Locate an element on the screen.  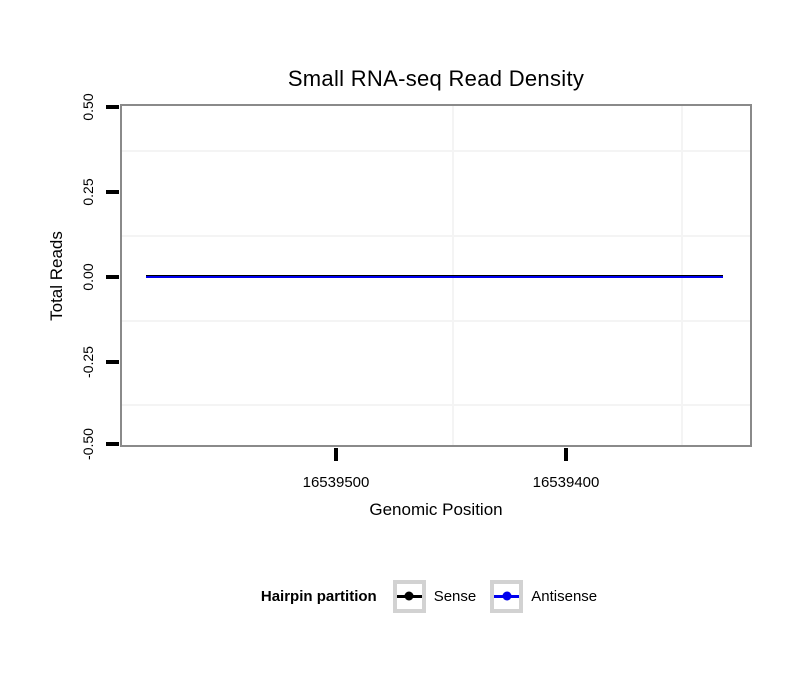
legend-label-sense: Sense is located at coordinates (455, 596).